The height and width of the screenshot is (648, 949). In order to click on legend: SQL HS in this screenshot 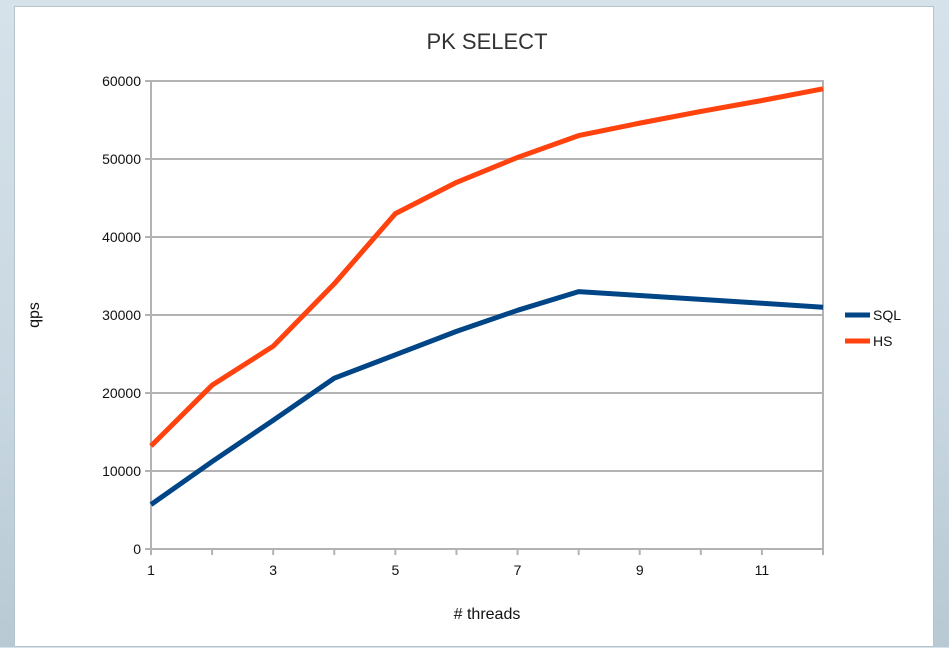, I will do `click(873, 328)`.